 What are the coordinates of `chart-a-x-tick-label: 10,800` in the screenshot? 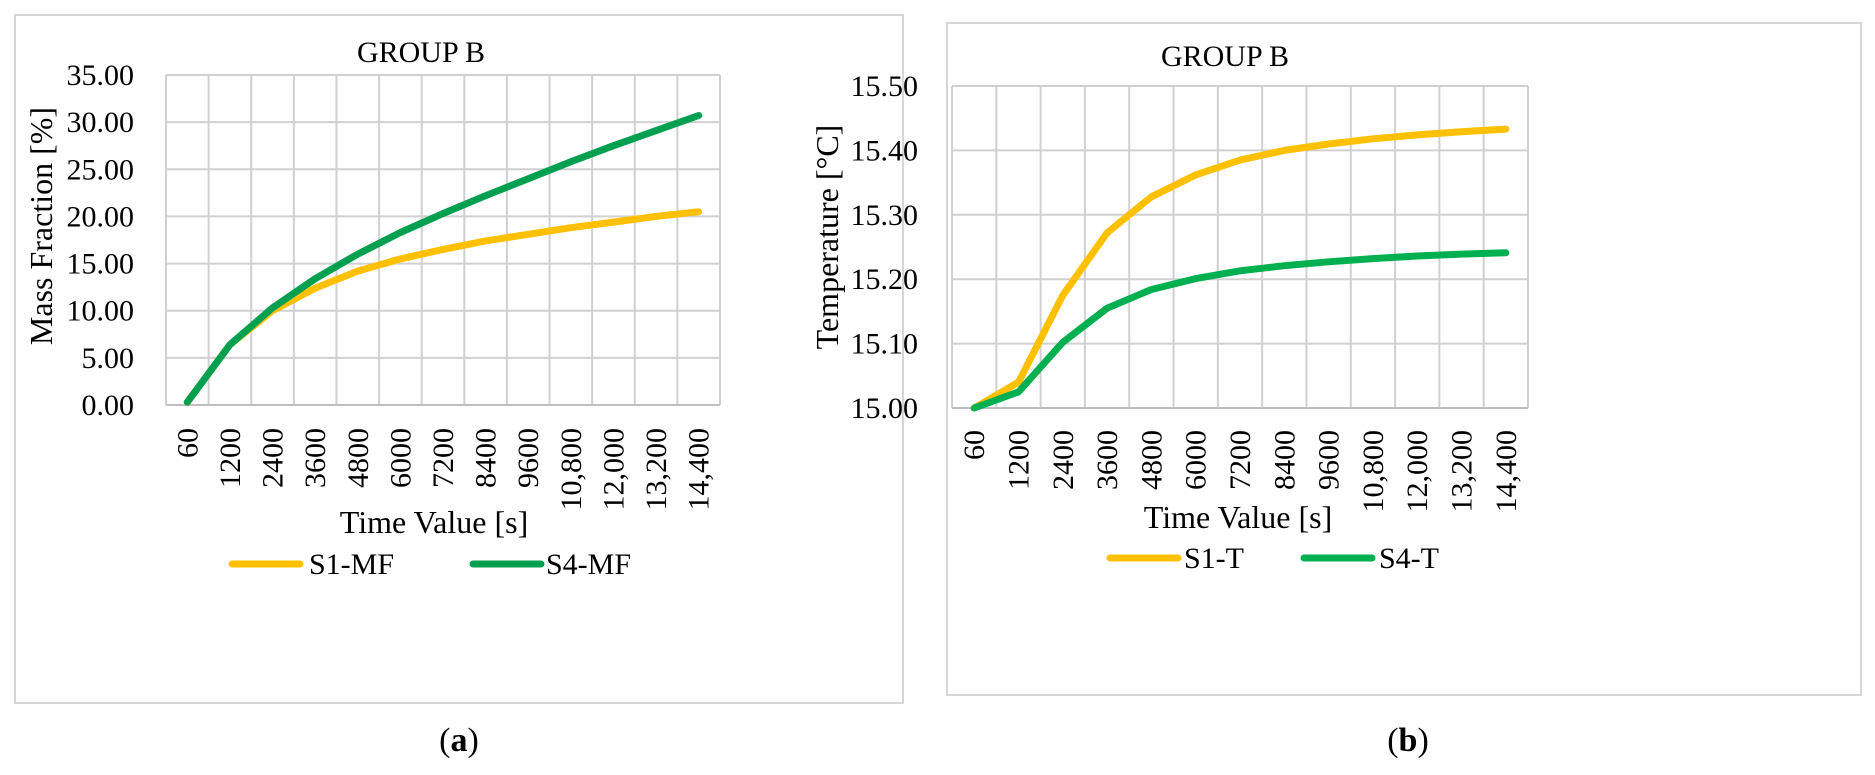 It's located at (571, 469).